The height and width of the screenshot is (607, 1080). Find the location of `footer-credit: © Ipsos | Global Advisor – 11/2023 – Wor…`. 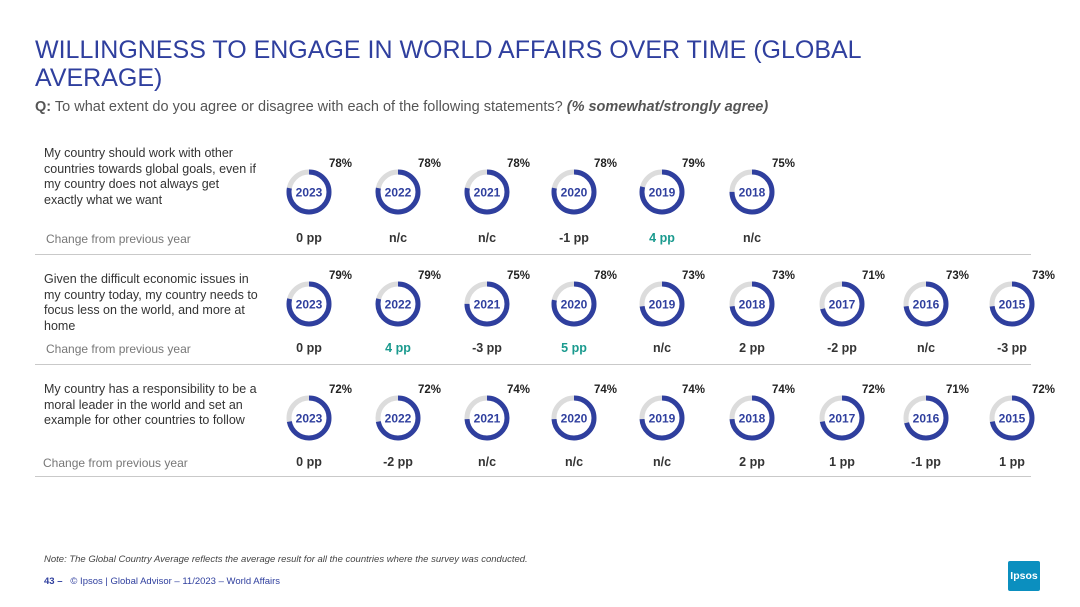

footer-credit: © Ipsos | Global Advisor – 11/2023 – Wor… is located at coordinates (175, 581).